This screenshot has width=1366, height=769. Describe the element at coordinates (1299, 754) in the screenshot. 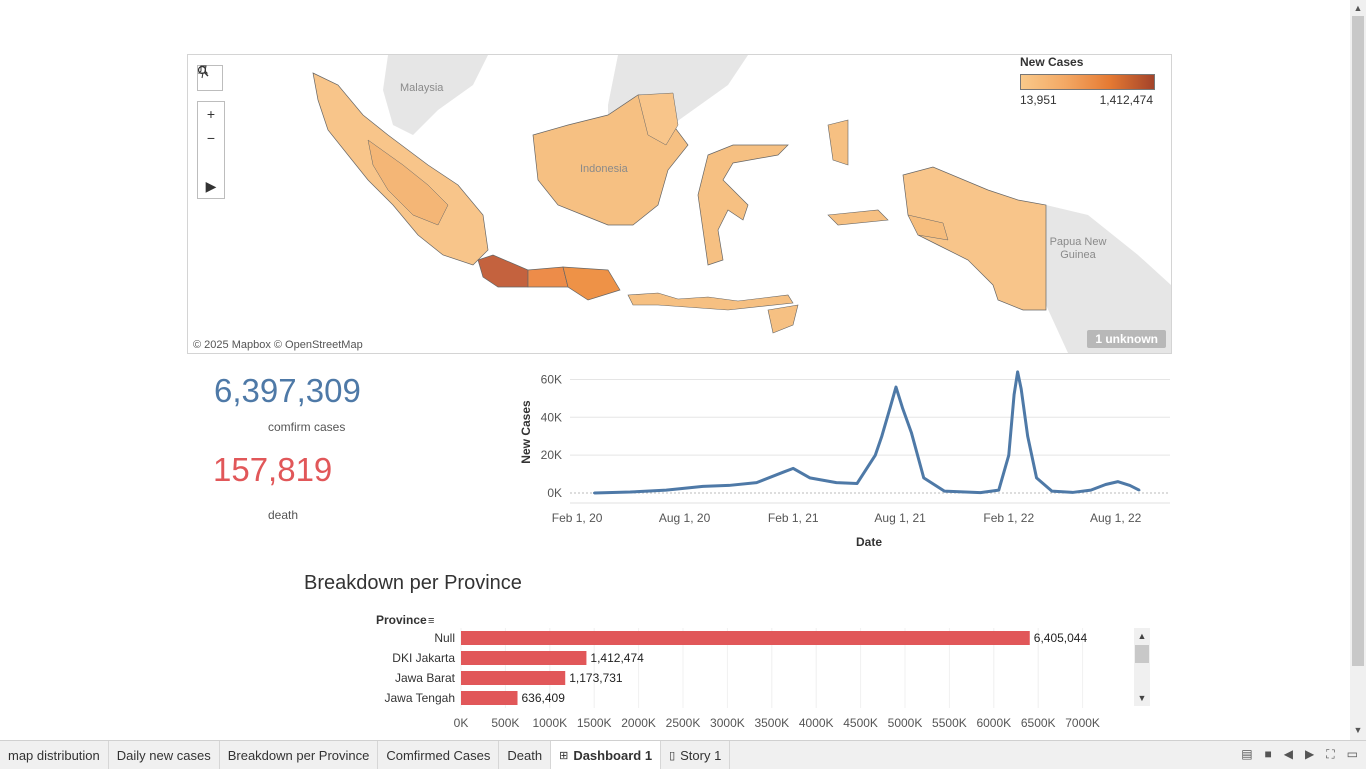

I see `tab-controls: ▤ ■ ◀ ▶ ⛶ ▭` at that location.